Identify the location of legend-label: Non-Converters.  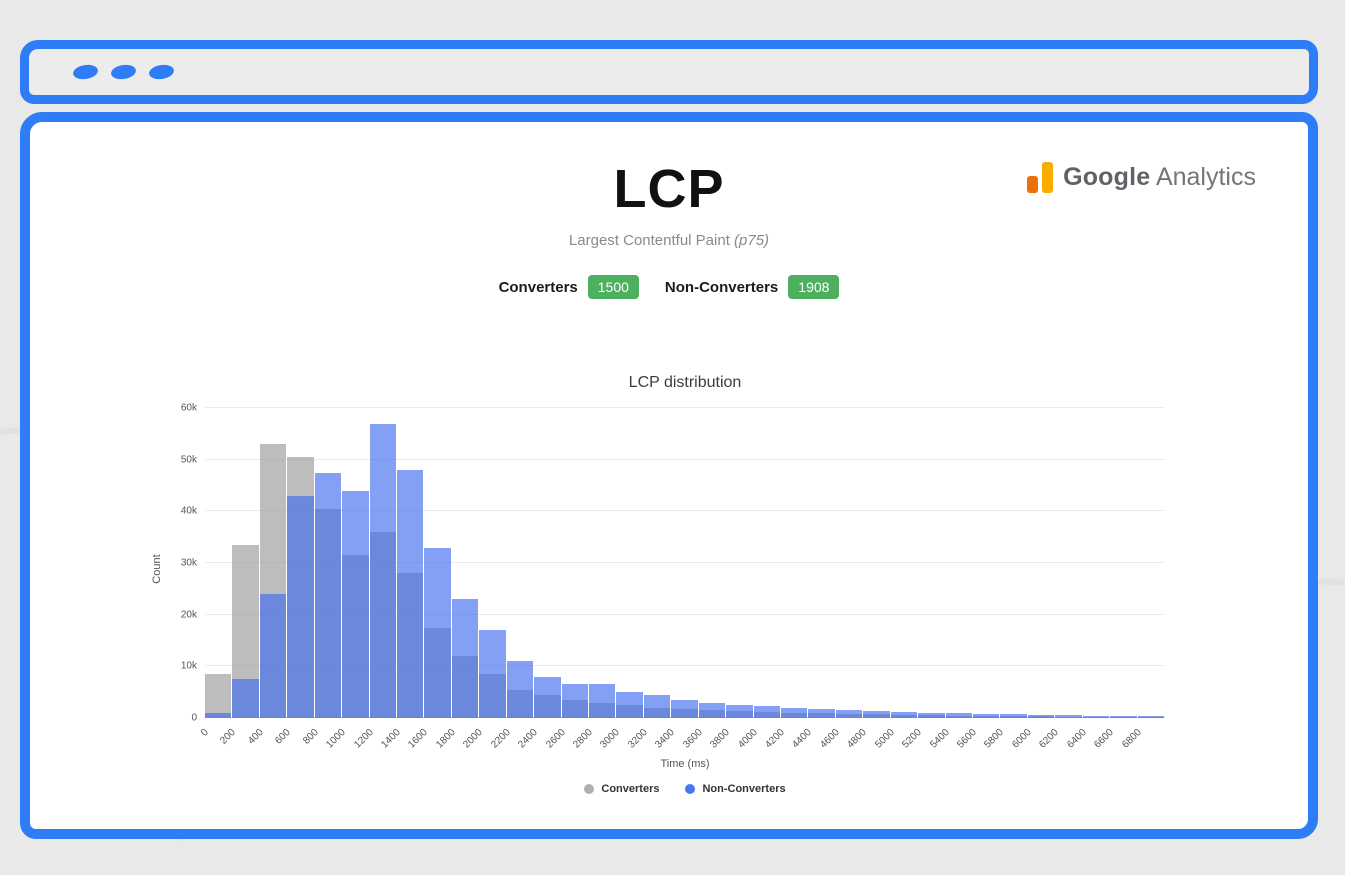
(744, 789).